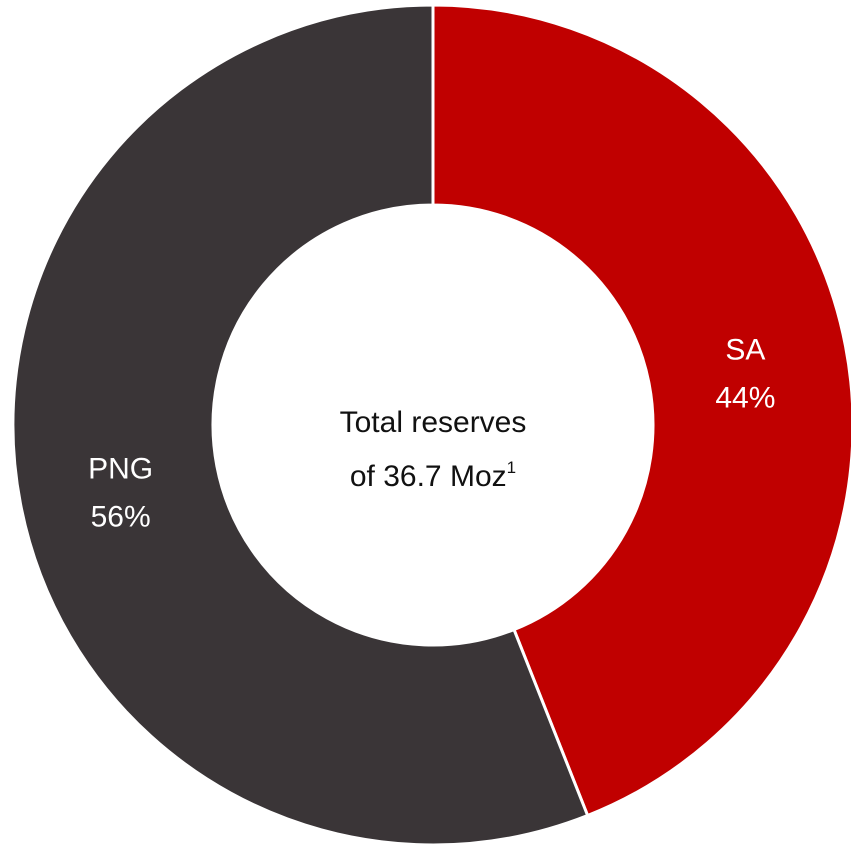  What do you see at coordinates (120, 469) in the screenshot?
I see `slice-label-png: PNG` at bounding box center [120, 469].